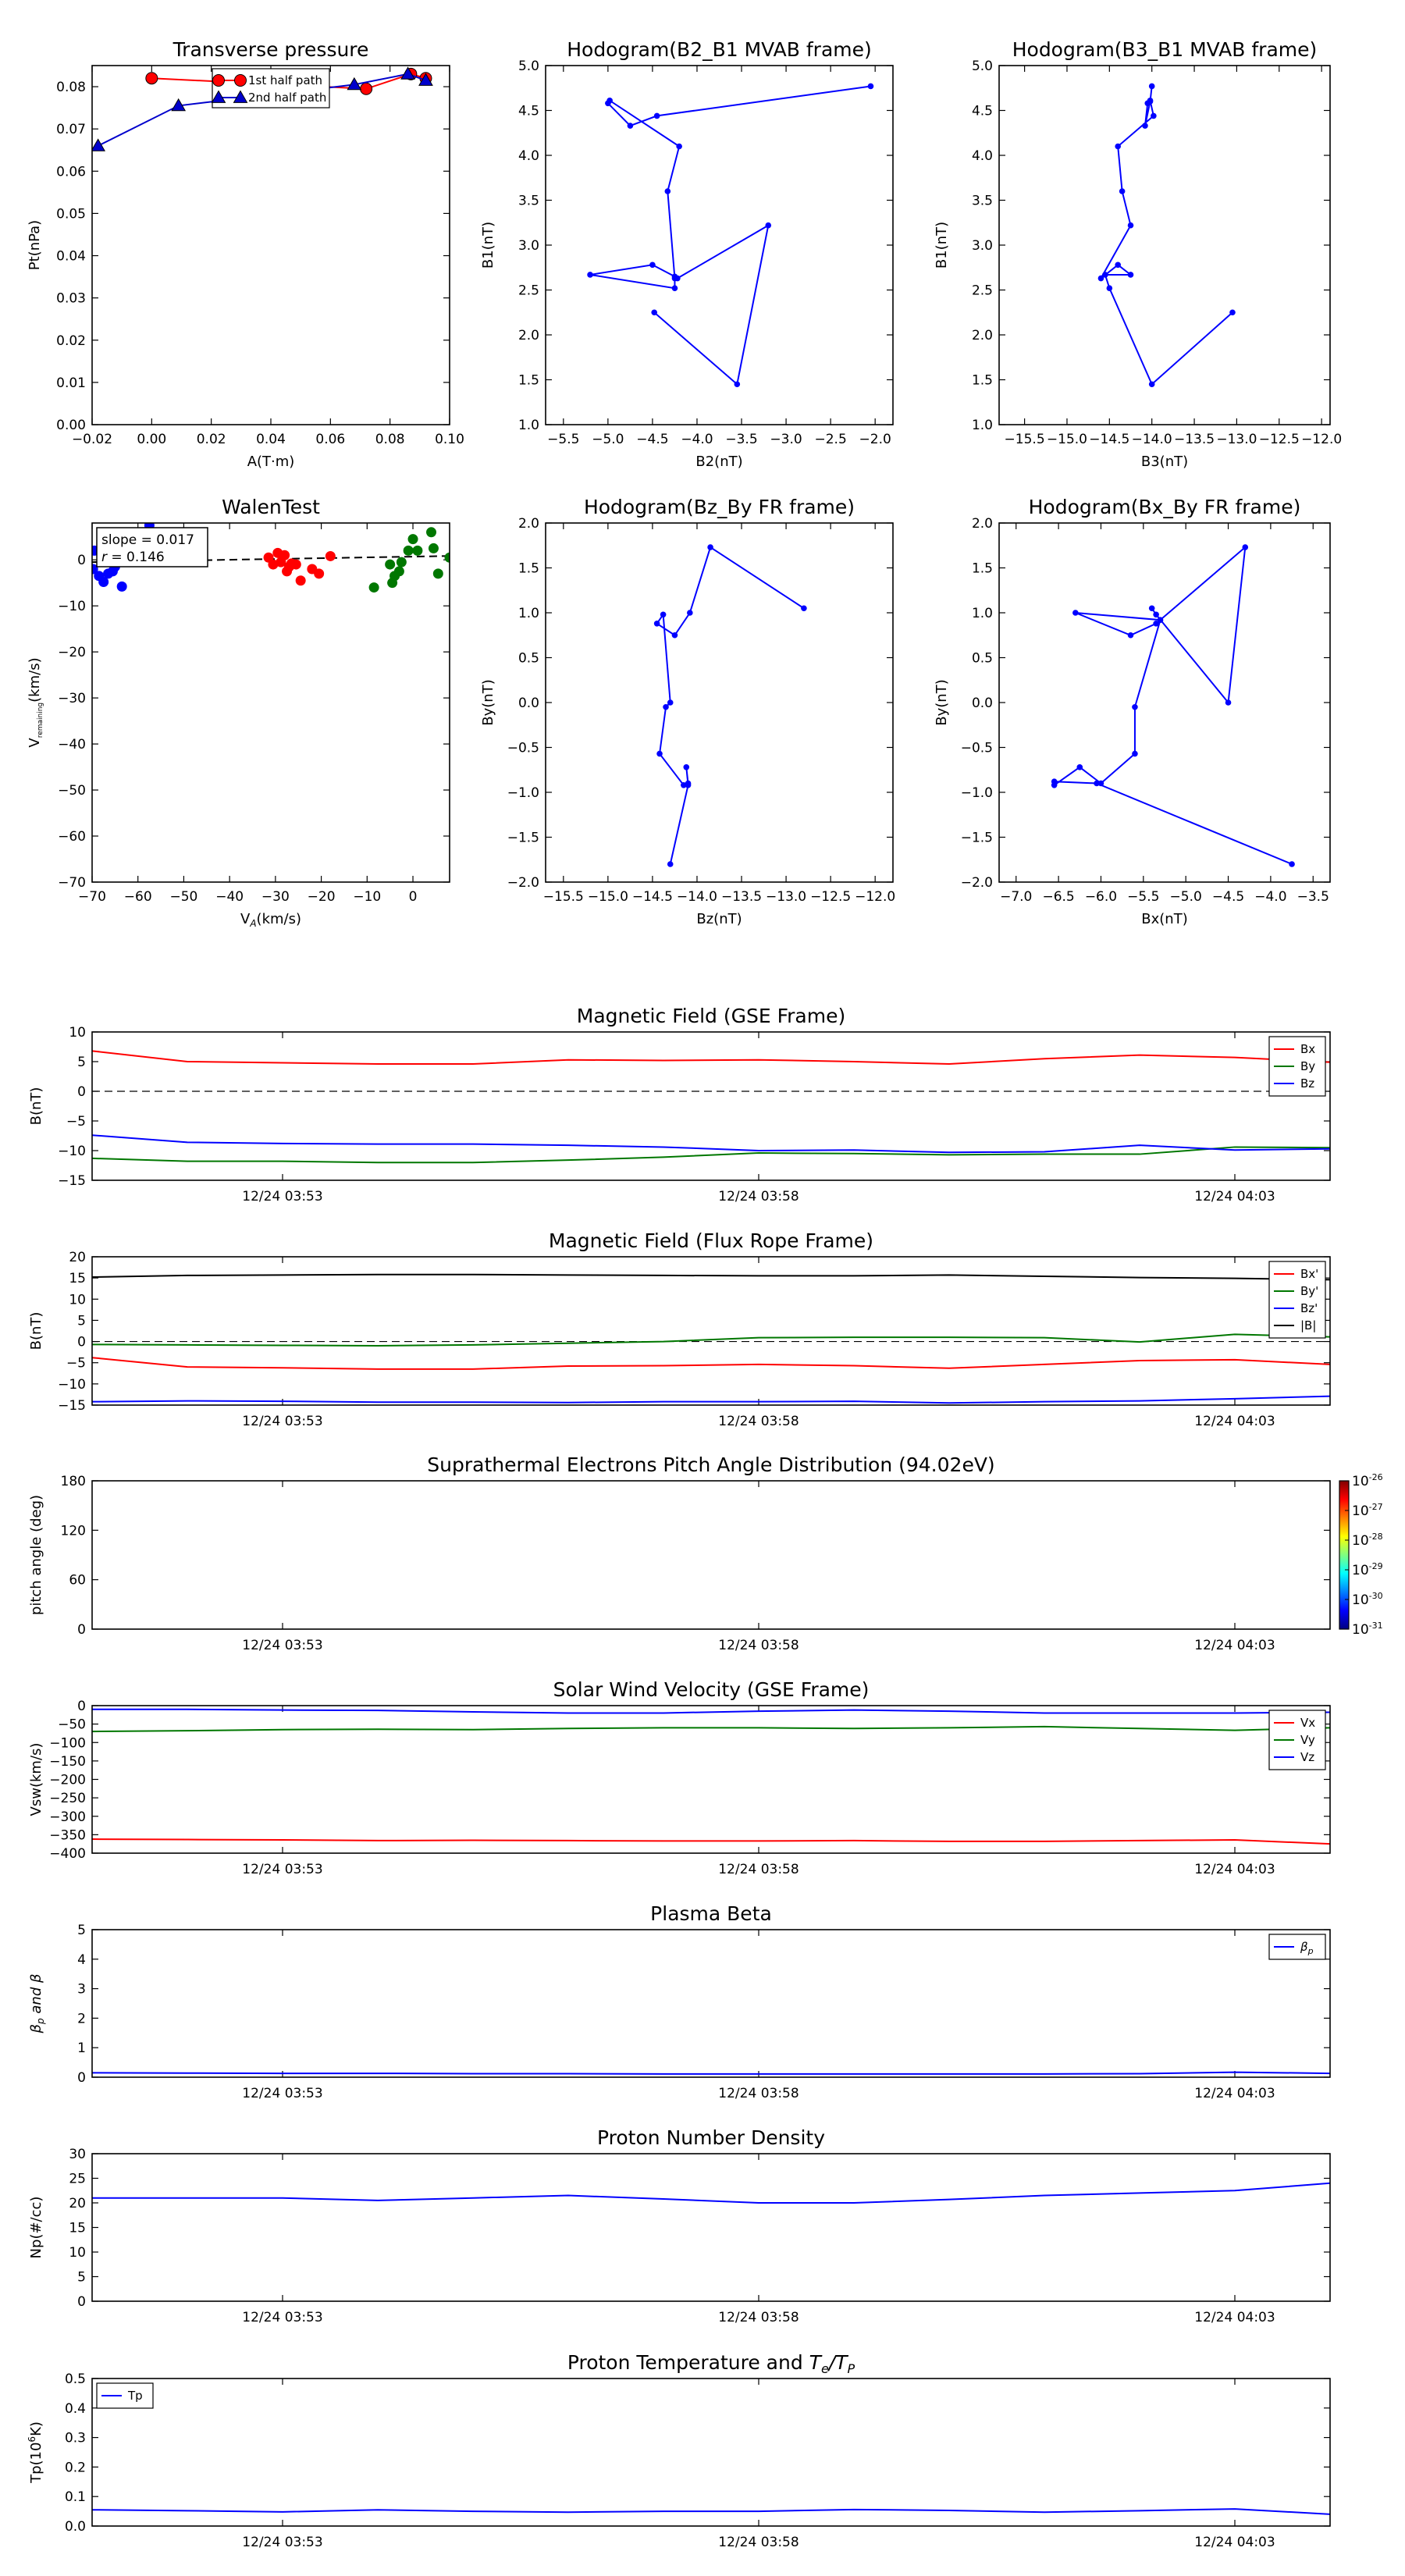 Image resolution: width=1405 pixels, height=2576 pixels. I want to click on panel-title-math-sub: e, so click(825, 2368).